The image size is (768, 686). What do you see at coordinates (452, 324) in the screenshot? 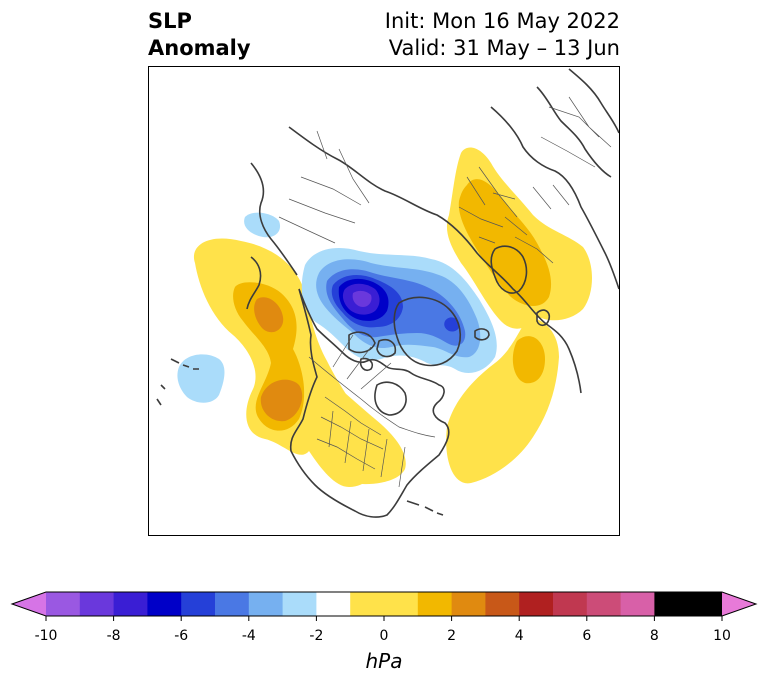
I see `negative-anomaly-greenland` at bounding box center [452, 324].